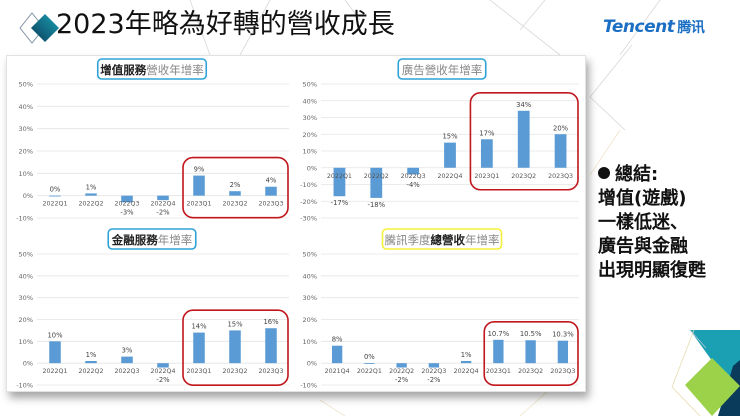 The height and width of the screenshot is (416, 740). I want to click on chart-title: 廣告營收年增率, so click(442, 70).